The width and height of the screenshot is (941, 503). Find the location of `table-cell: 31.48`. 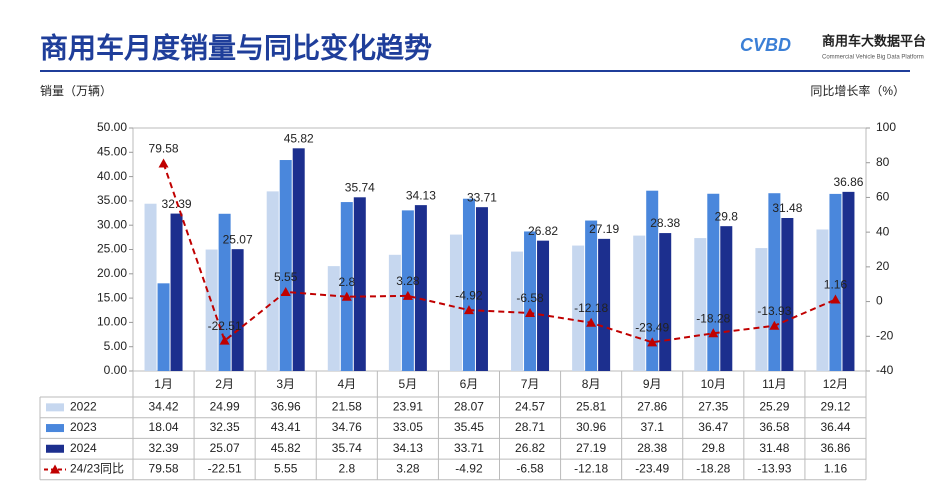

table-cell: 31.48 is located at coordinates (774, 448).